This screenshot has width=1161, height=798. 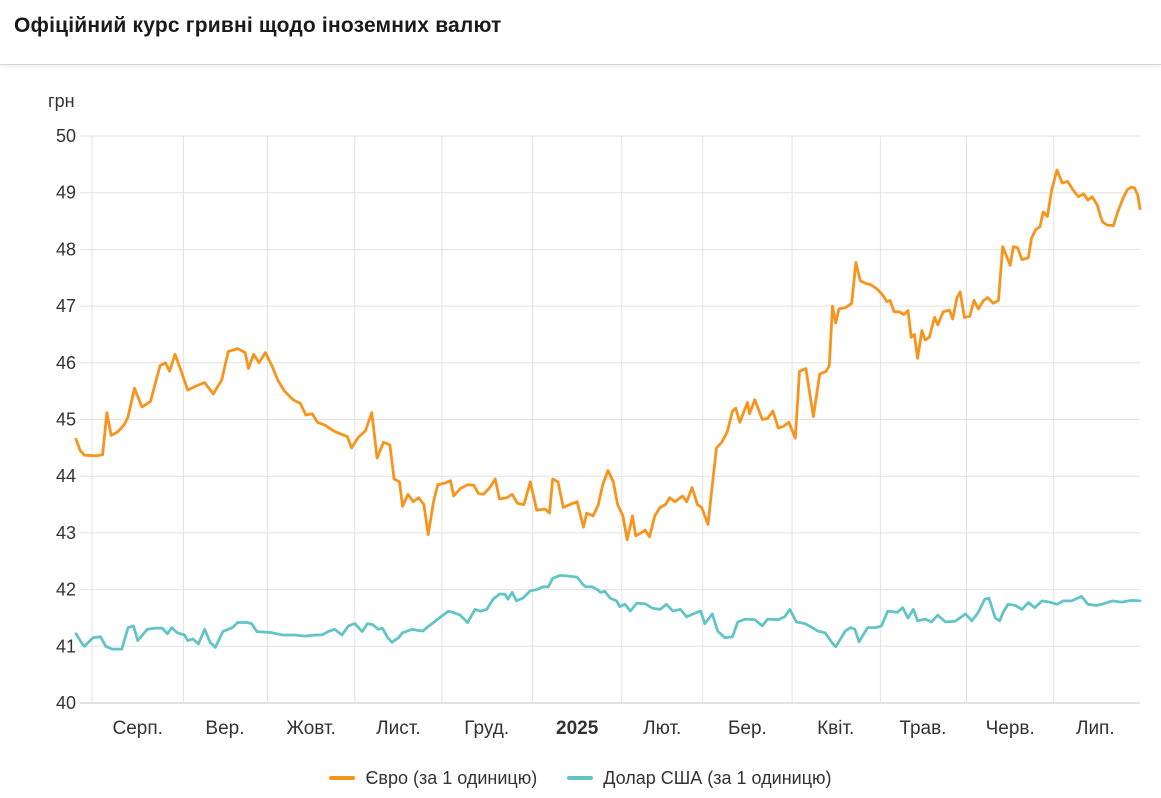 I want to click on x-tick-label-5: 2025, so click(x=577, y=728).